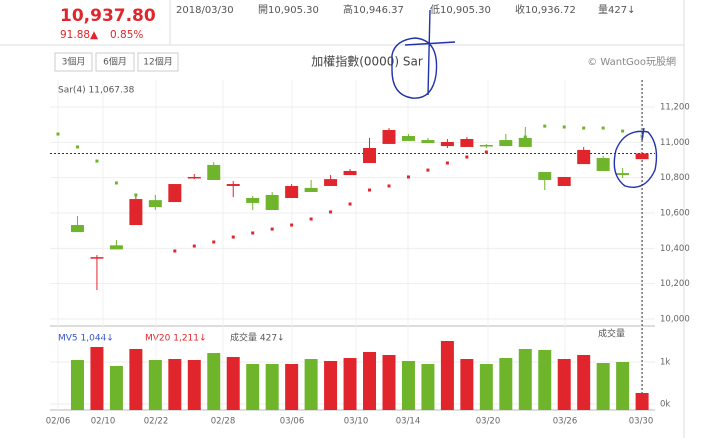 The height and width of the screenshot is (438, 720). I want to click on high: 高10,946.37, so click(373, 9).